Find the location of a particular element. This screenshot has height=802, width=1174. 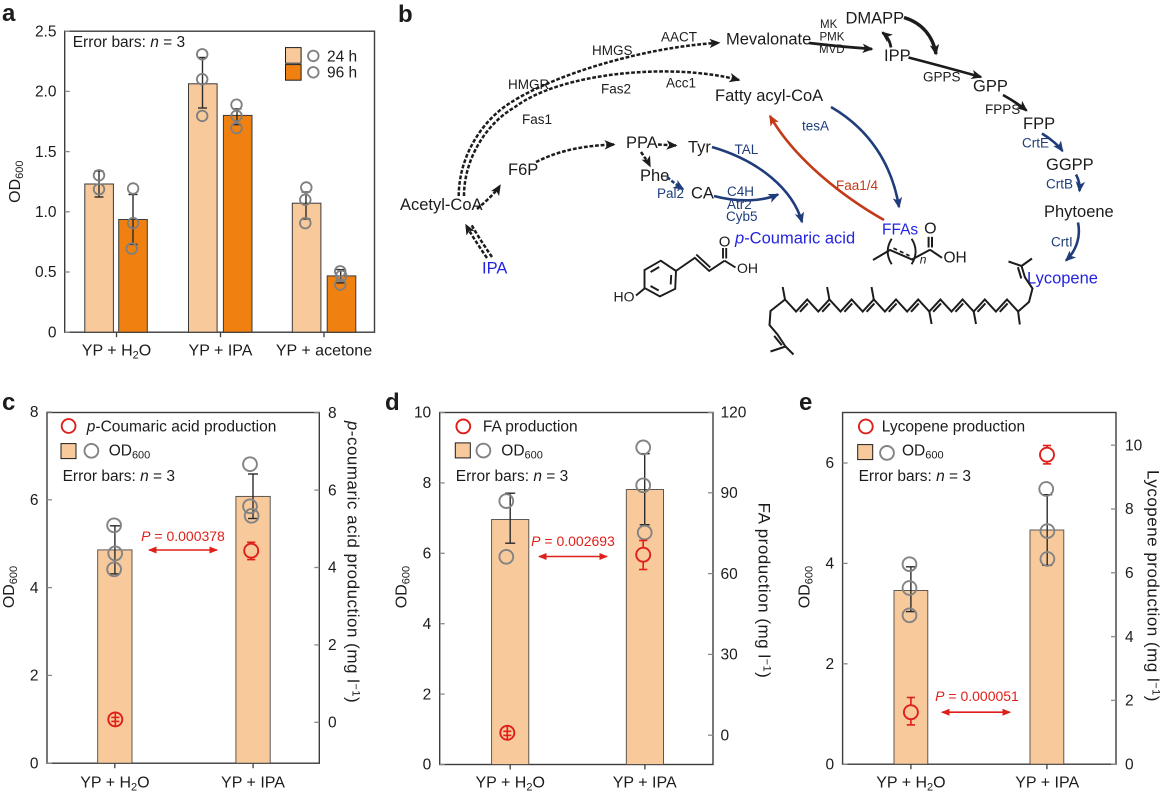

svg-text: P = 0.000378 is located at coordinates (183, 536).